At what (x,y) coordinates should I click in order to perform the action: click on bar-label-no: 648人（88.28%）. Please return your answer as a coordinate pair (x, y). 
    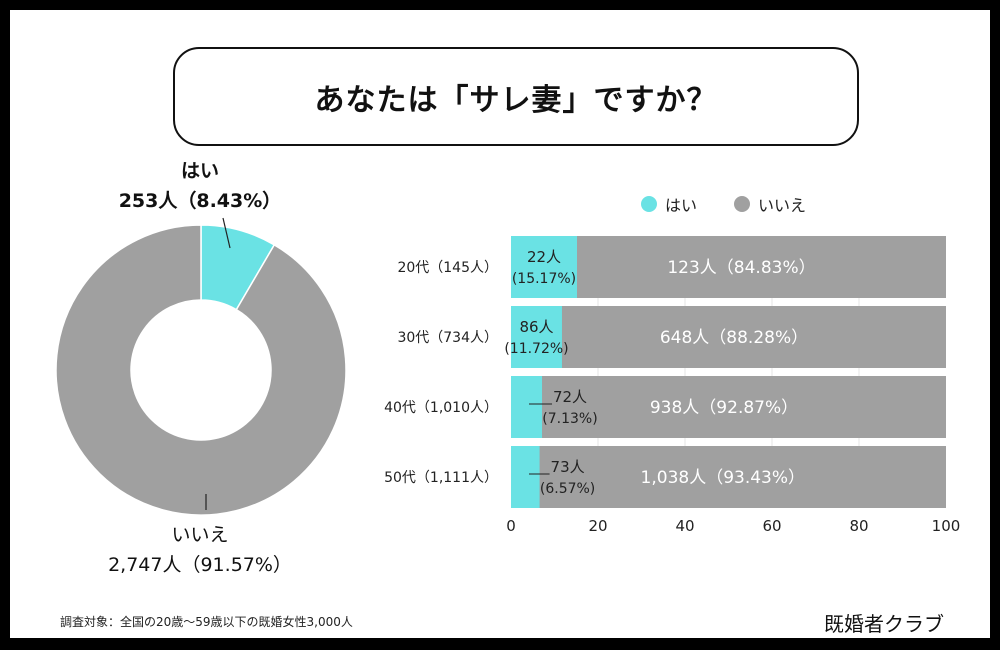
    Looking at the image, I should click on (734, 338).